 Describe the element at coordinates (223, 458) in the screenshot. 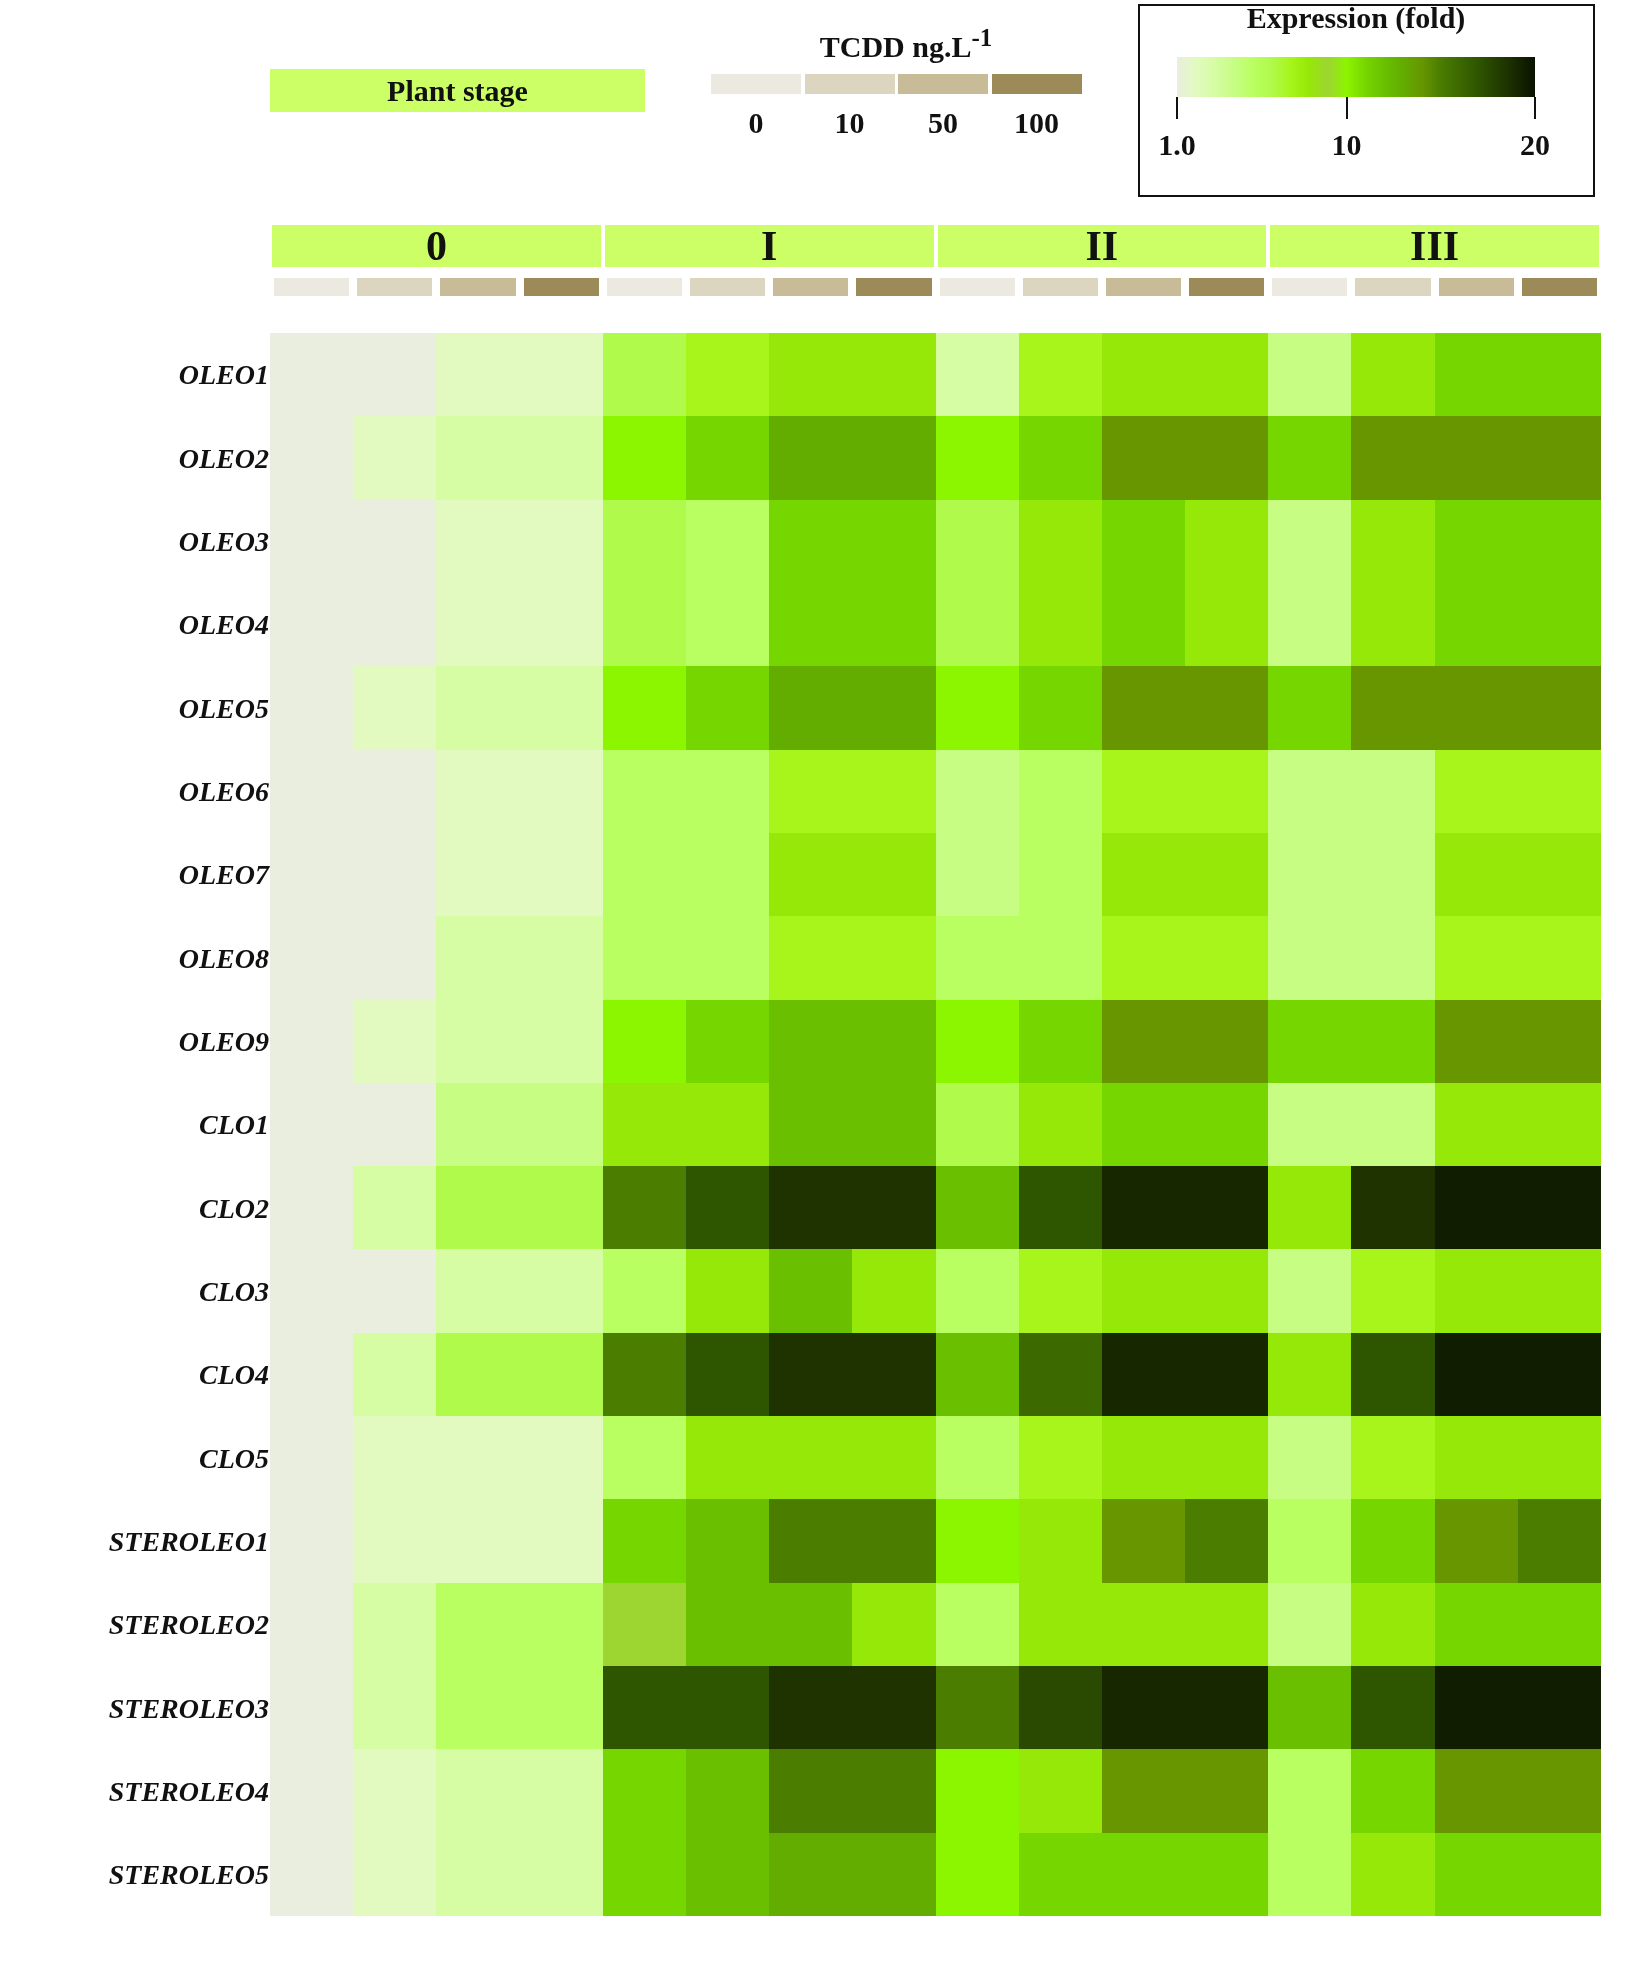

I see `y-tick-label: OLEO2` at that location.